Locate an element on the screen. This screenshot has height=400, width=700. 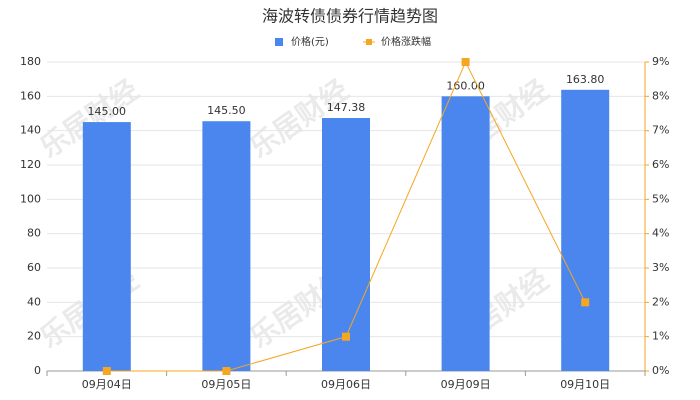
y-tick-label: 120 is located at coordinates (30, 164).